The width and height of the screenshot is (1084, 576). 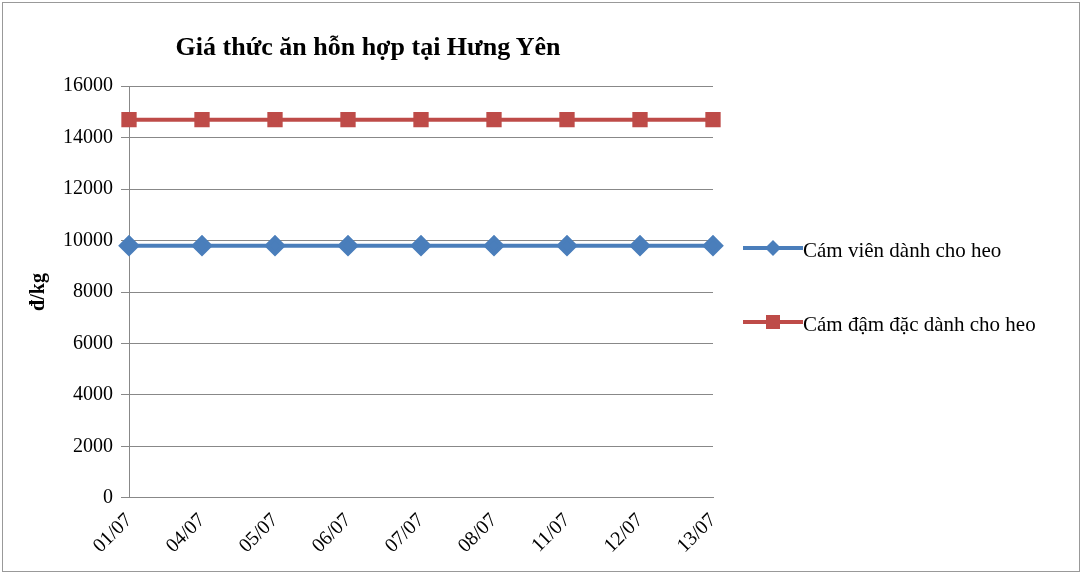 What do you see at coordinates (93, 444) in the screenshot?
I see `y-tick-label: 2000` at bounding box center [93, 444].